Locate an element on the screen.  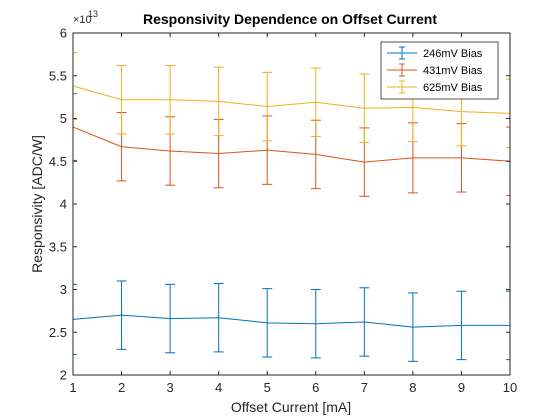
x-tick-label: 10 is located at coordinates (510, 387).